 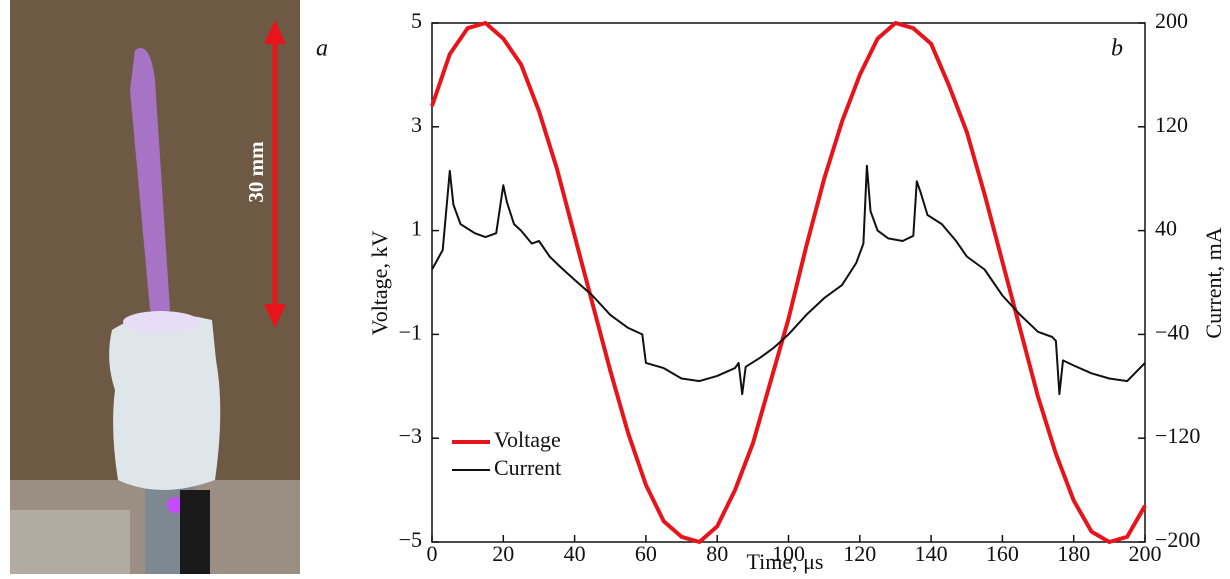 What do you see at coordinates (410, 435) in the screenshot?
I see `y-tick-label: −3` at bounding box center [410, 435].